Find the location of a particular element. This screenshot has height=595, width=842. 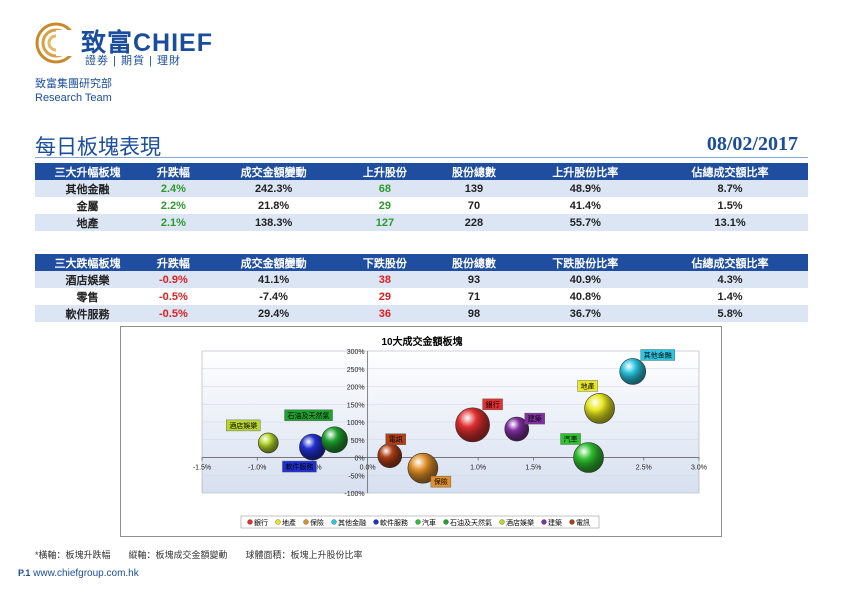

turnover-change: 242.3% is located at coordinates (273, 188).